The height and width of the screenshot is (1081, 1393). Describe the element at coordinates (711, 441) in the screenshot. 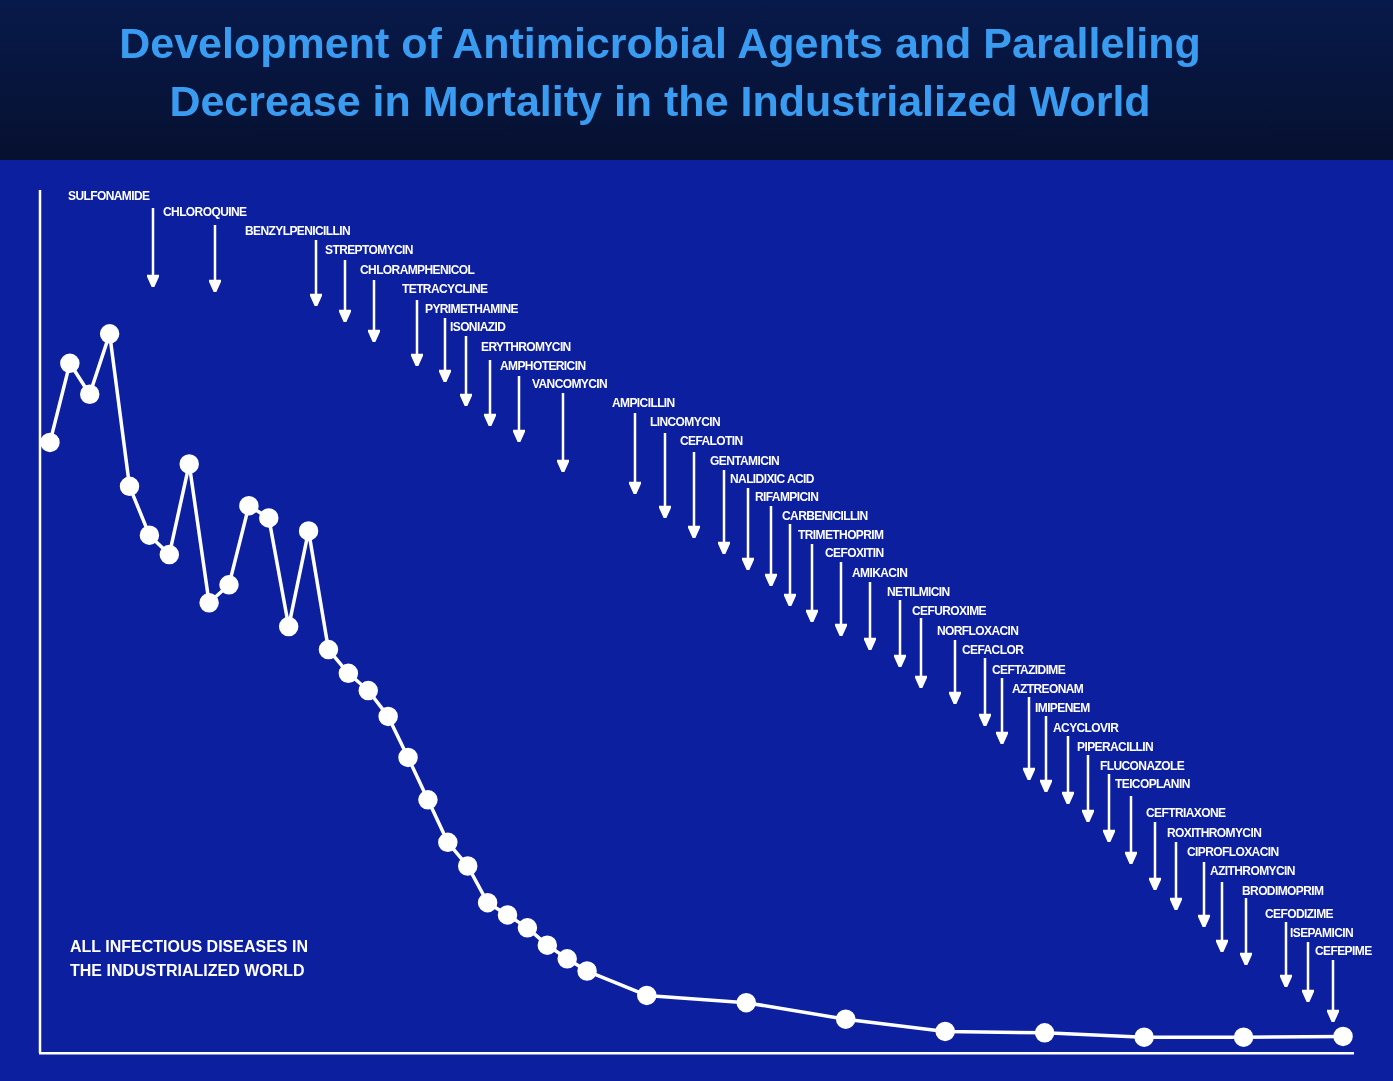

I see `annotation: CEFALOTIN` at that location.